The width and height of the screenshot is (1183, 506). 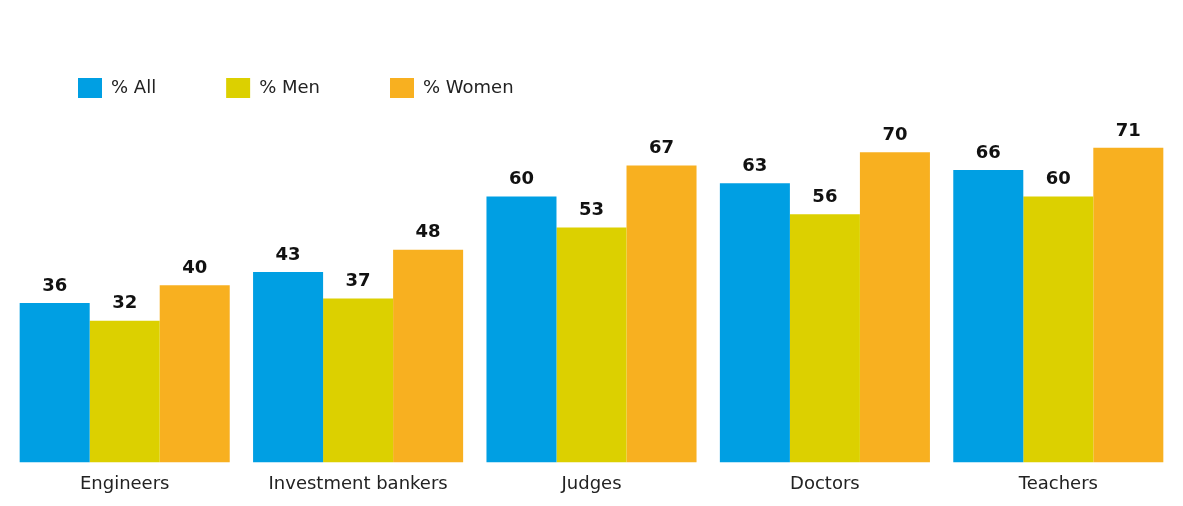 I want to click on data-label: 56, so click(x=825, y=195).